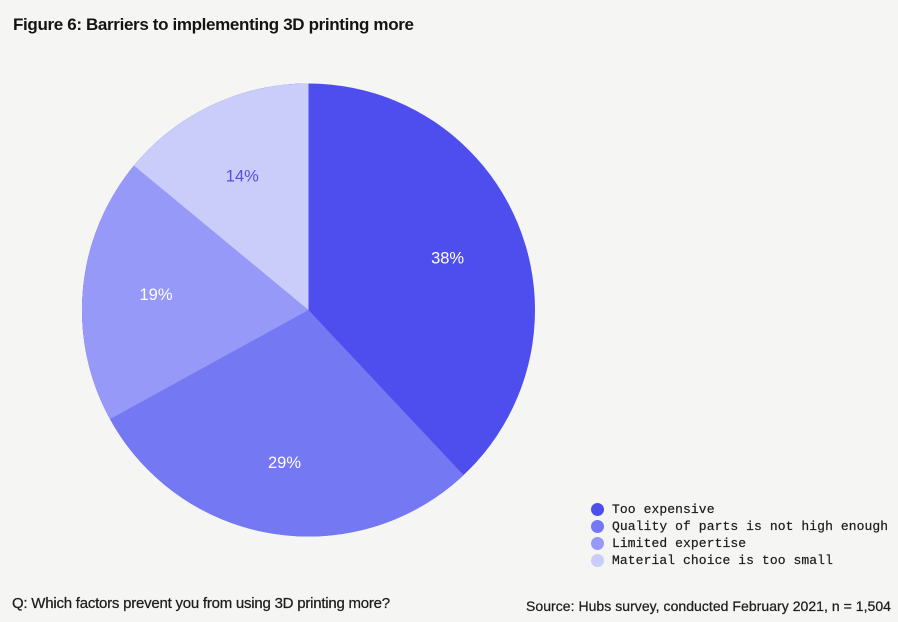 This screenshot has height=622, width=898. I want to click on svg-text: 19%, so click(155, 295).